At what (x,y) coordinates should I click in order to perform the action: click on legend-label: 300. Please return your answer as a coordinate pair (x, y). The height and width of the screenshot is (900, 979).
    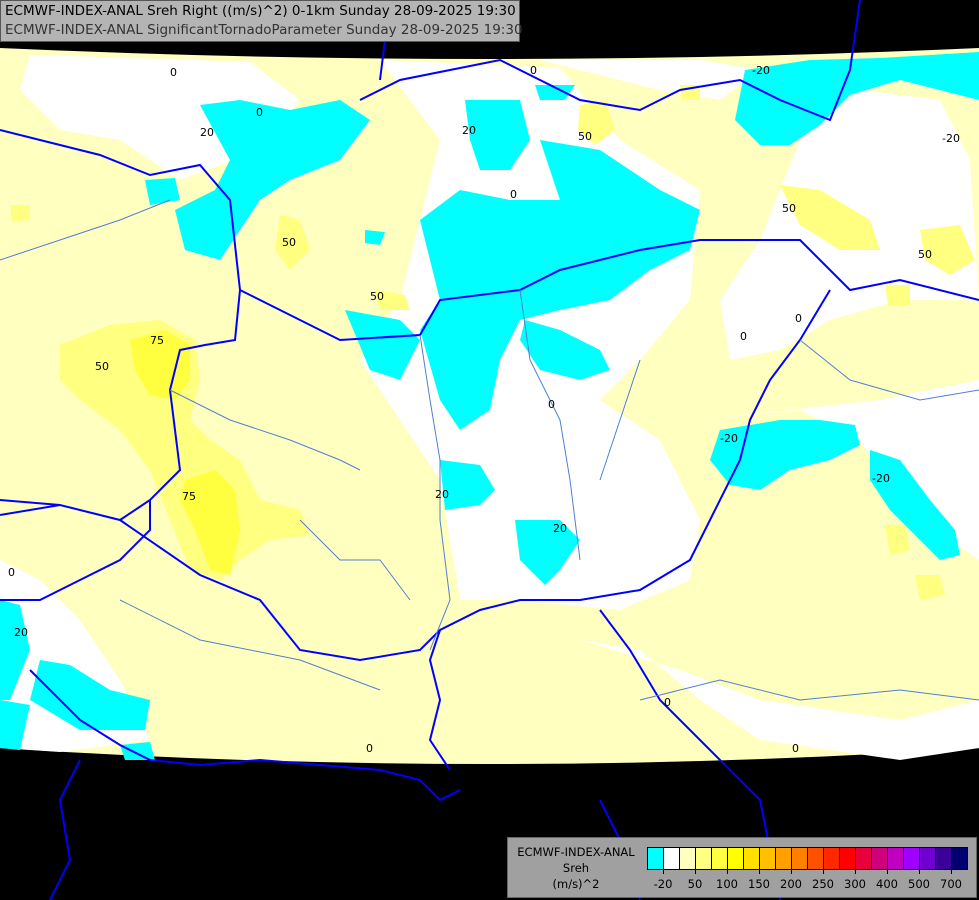
    Looking at the image, I should click on (855, 884).